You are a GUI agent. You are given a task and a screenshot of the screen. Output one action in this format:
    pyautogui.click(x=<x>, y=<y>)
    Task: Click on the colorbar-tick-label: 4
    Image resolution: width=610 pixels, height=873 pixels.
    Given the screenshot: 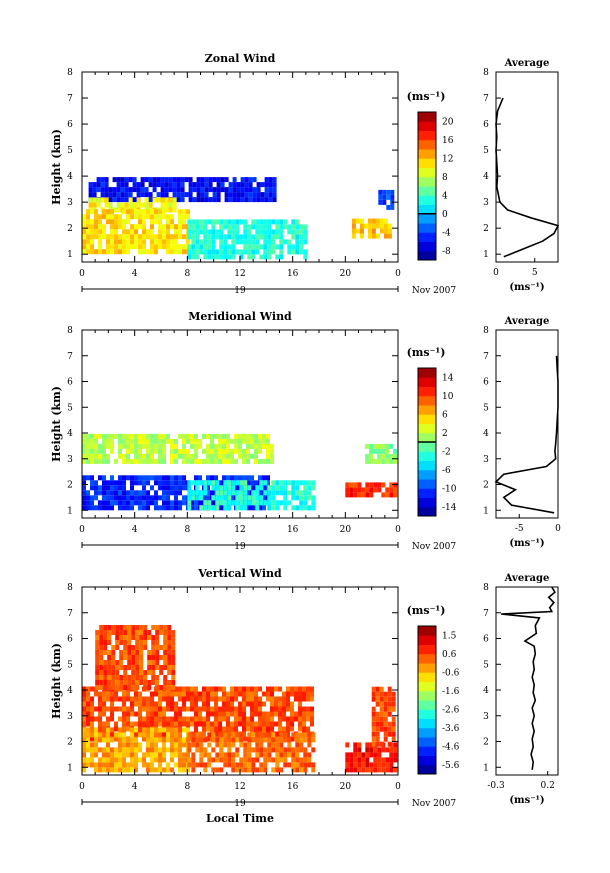 What is the action you would take?
    pyautogui.click(x=445, y=196)
    